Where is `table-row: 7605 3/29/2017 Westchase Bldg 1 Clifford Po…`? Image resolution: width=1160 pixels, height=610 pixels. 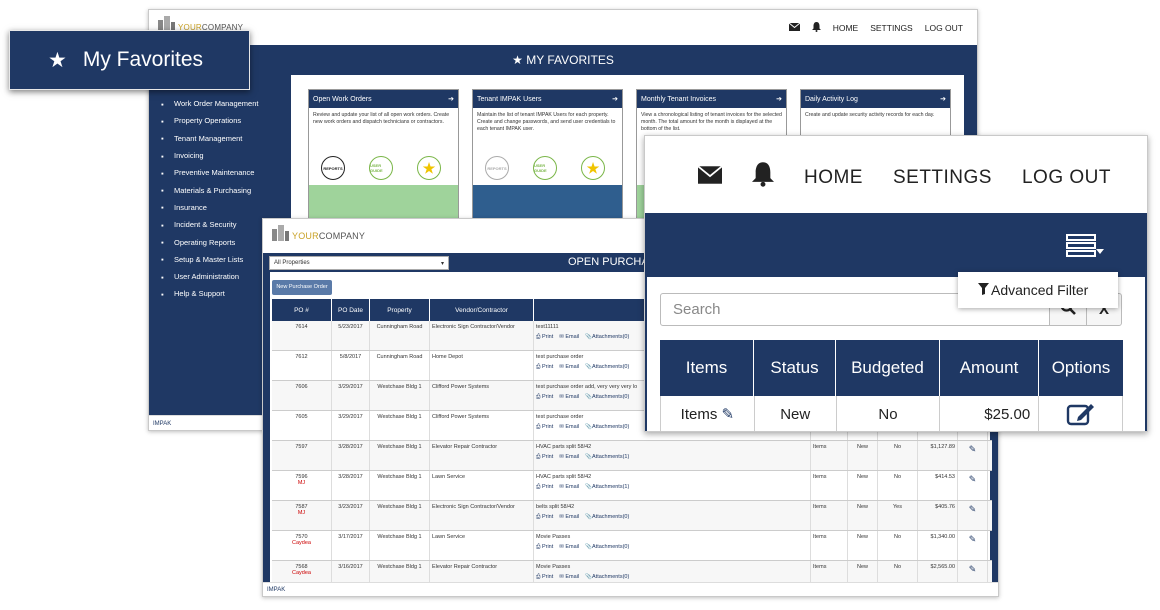
table-row: 7605 3/29/2017 Westchase Bldg 1 Clifford Po… is located at coordinates (632, 426).